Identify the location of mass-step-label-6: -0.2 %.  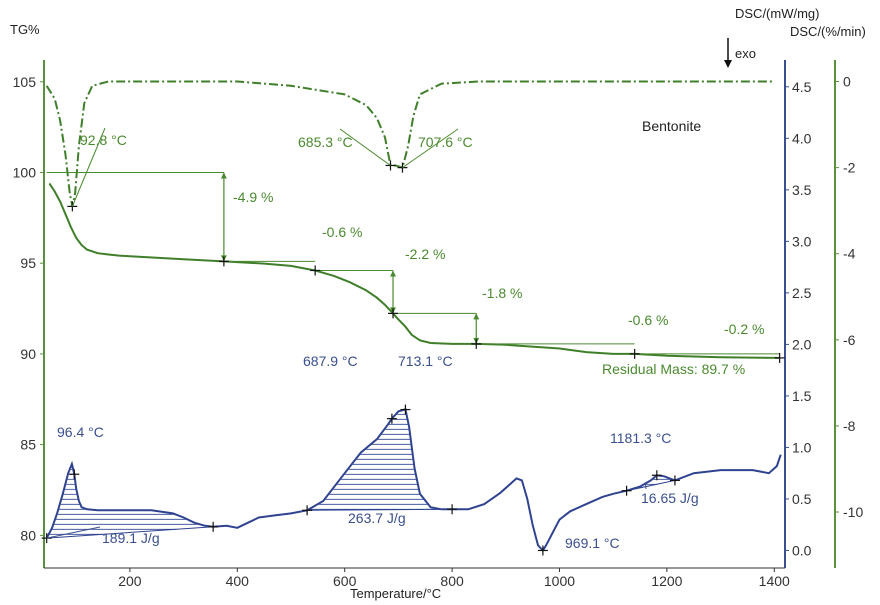
(744, 329).